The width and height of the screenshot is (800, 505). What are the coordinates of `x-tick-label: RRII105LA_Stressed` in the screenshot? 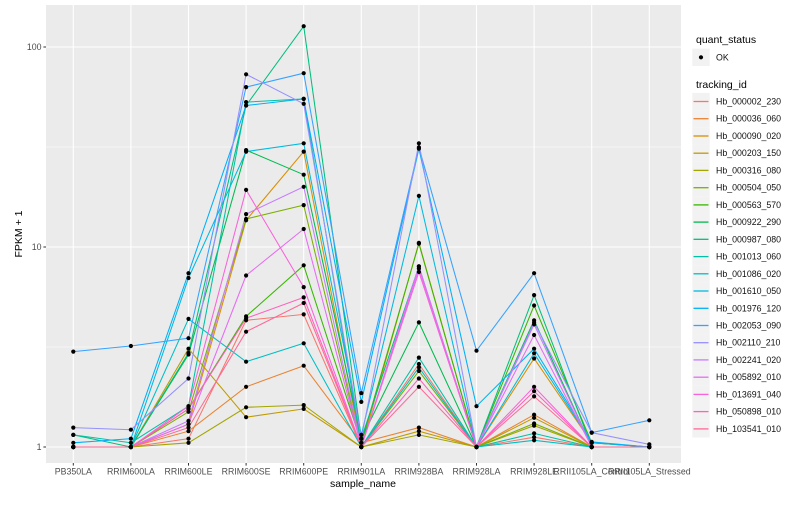 It's located at (649, 472).